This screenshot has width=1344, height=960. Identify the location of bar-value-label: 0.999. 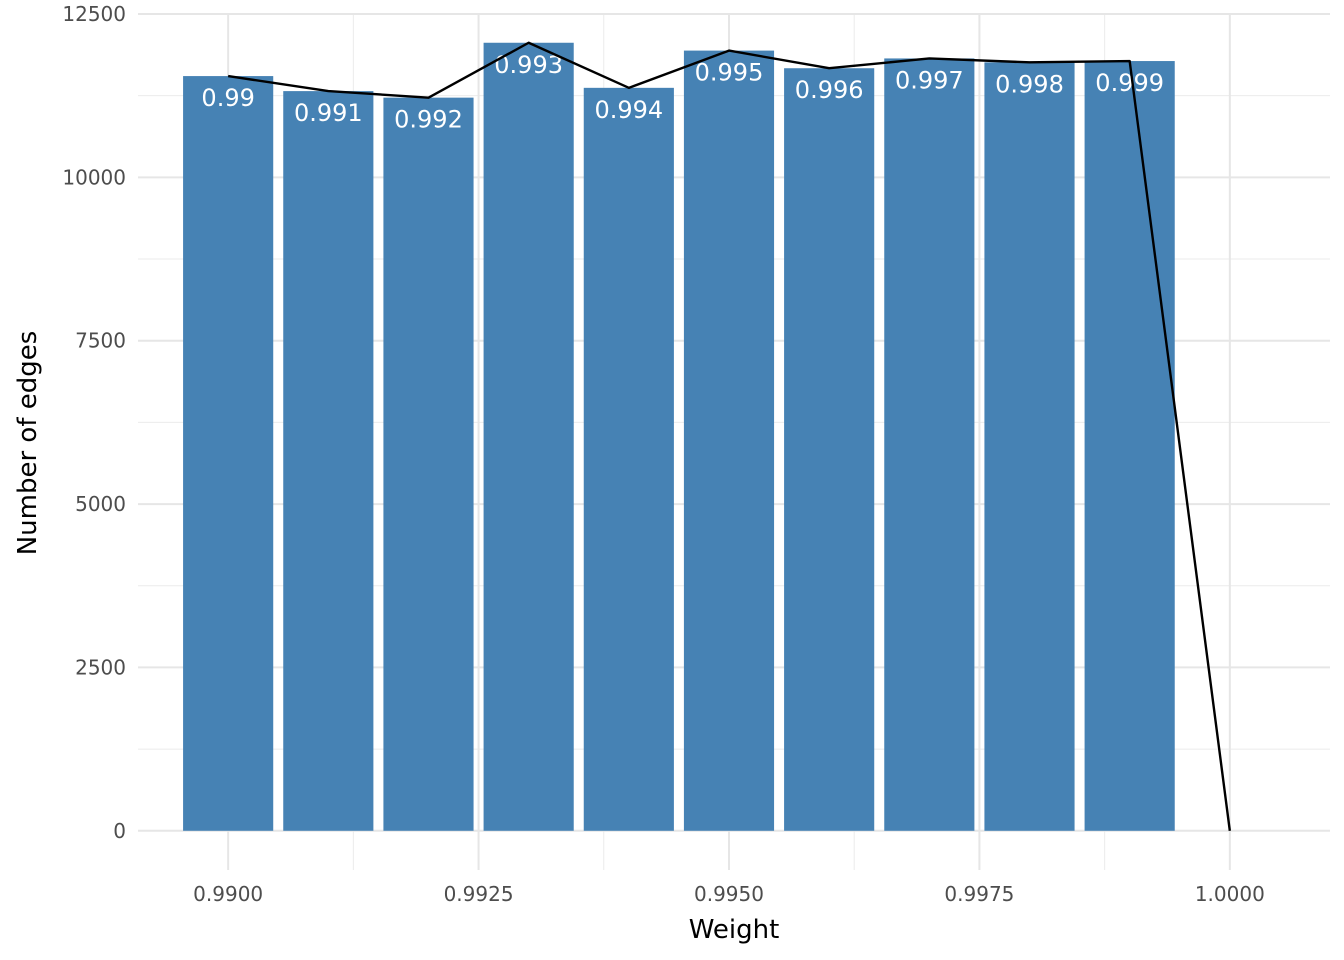
(1129, 83).